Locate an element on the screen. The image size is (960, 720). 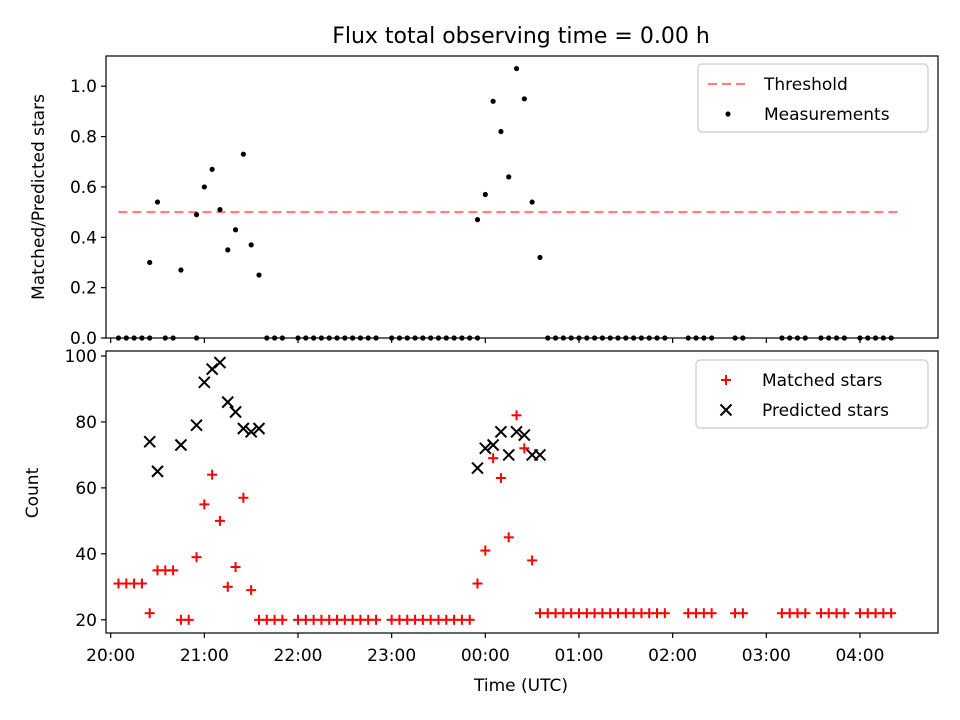
top-y-tick-label: 0.0 is located at coordinates (83, 339).